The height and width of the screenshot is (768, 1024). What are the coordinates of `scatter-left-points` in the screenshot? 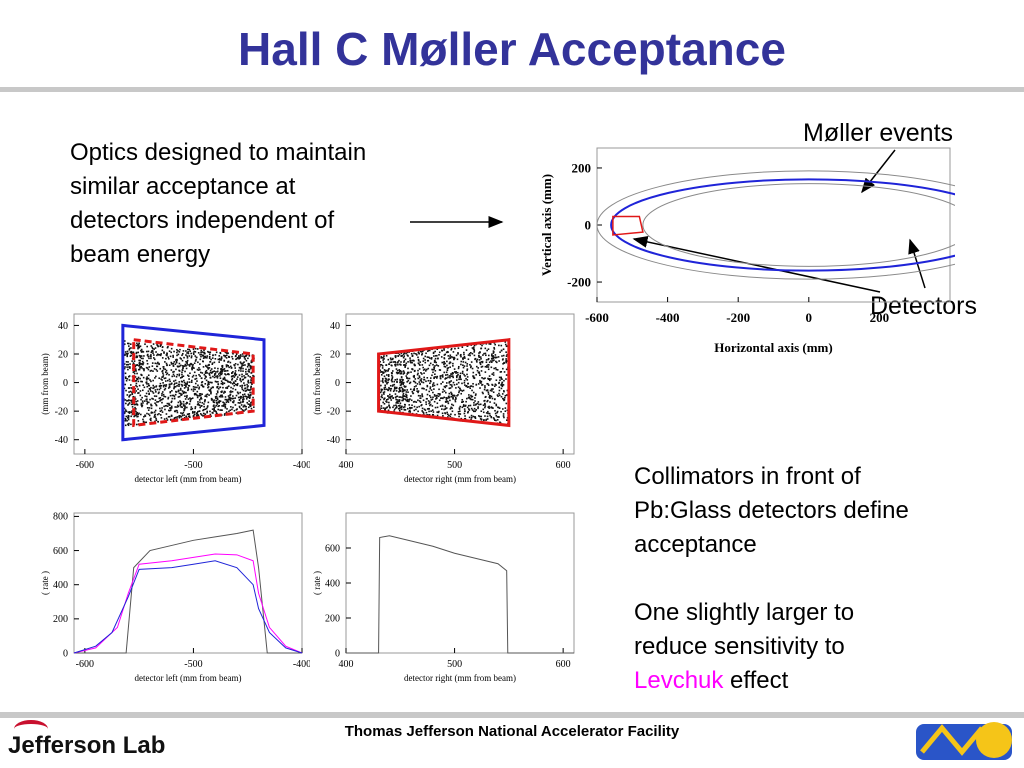 It's located at (188, 383).